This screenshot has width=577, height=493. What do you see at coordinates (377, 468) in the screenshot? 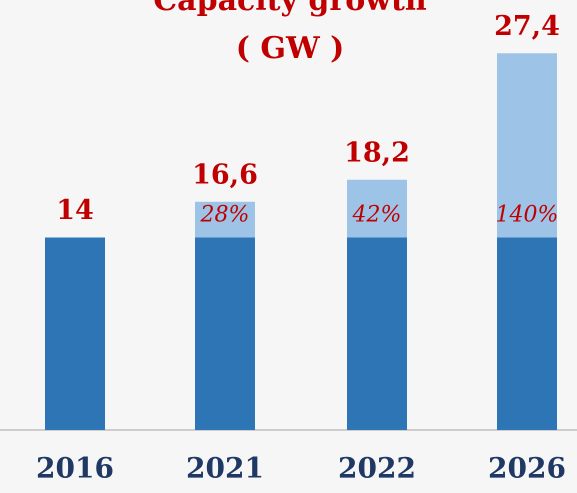
I see `x-tick-label: 2022` at bounding box center [377, 468].